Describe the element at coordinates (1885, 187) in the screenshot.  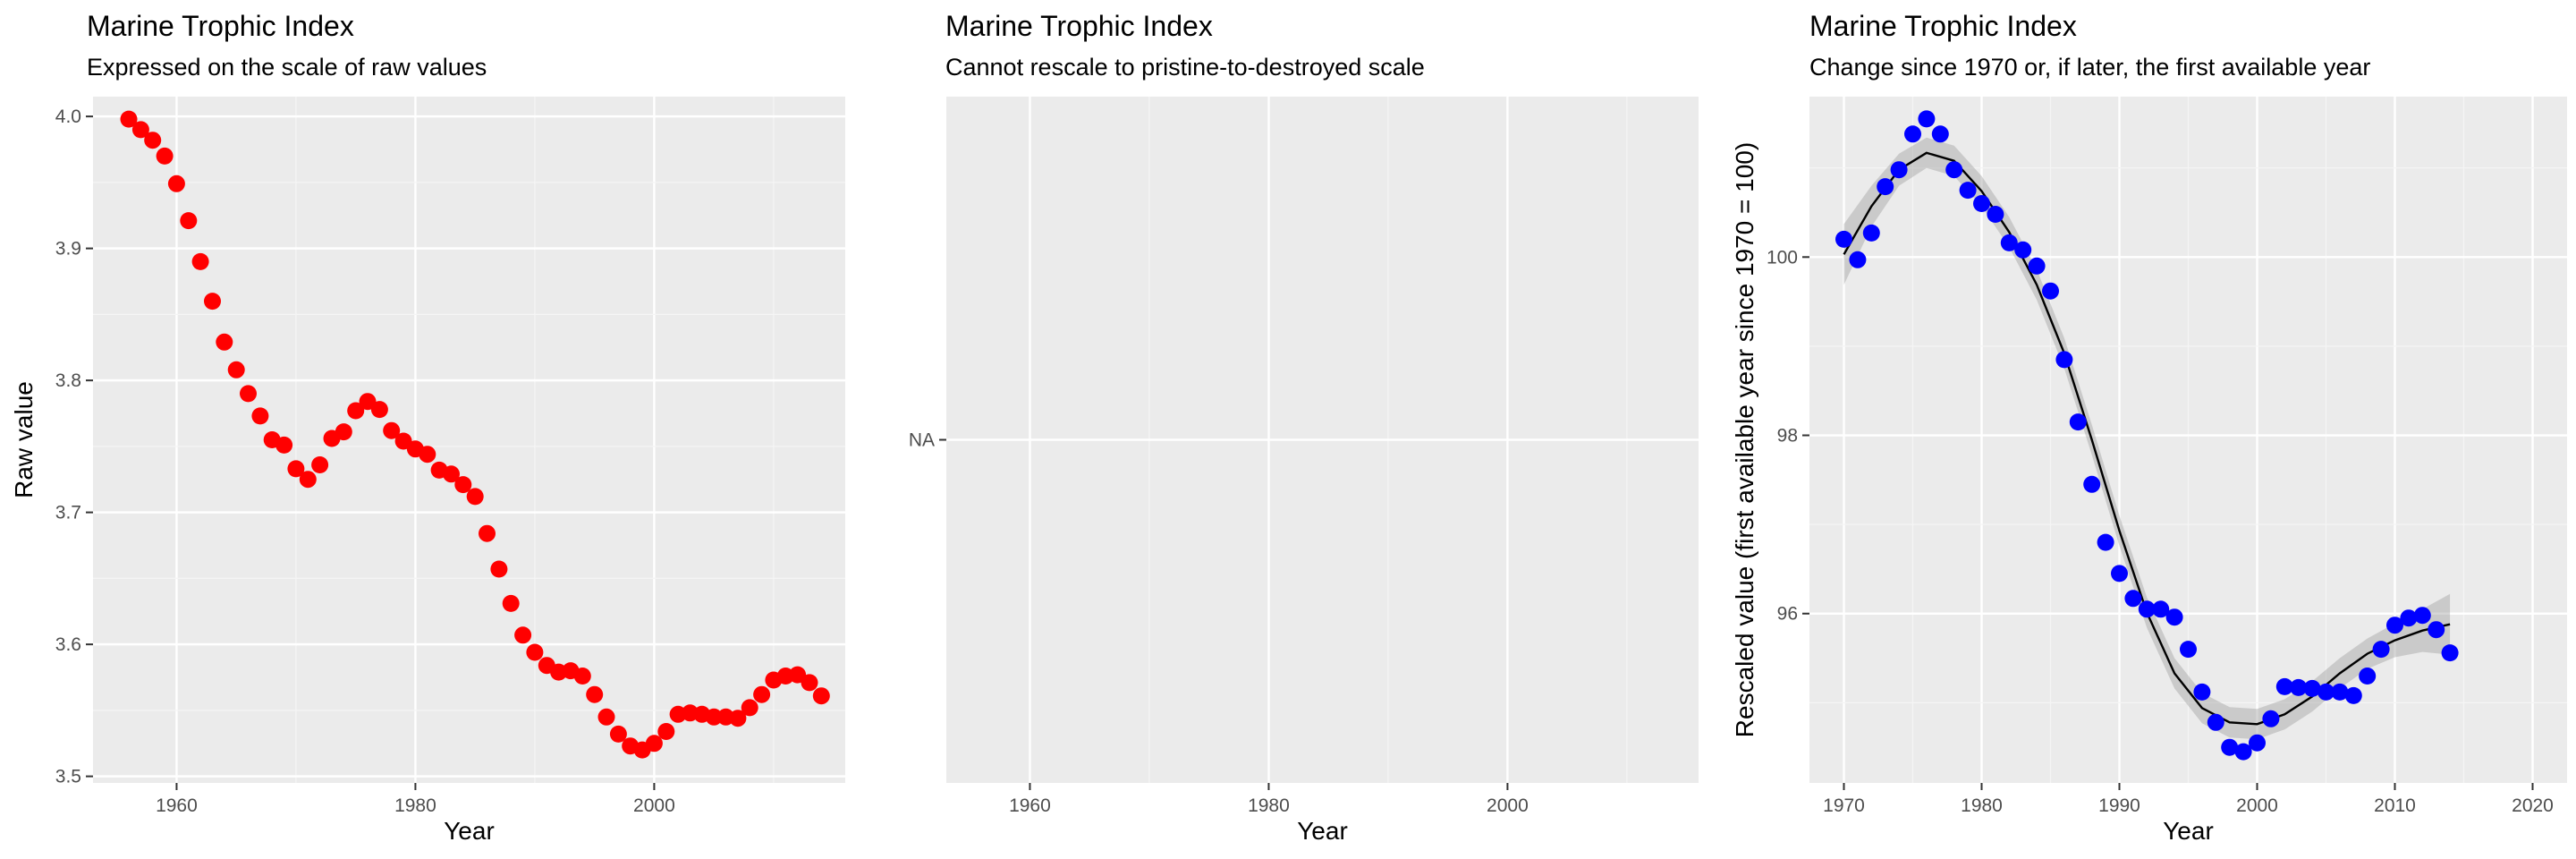
I see `data-point-rescaled-1973` at that location.